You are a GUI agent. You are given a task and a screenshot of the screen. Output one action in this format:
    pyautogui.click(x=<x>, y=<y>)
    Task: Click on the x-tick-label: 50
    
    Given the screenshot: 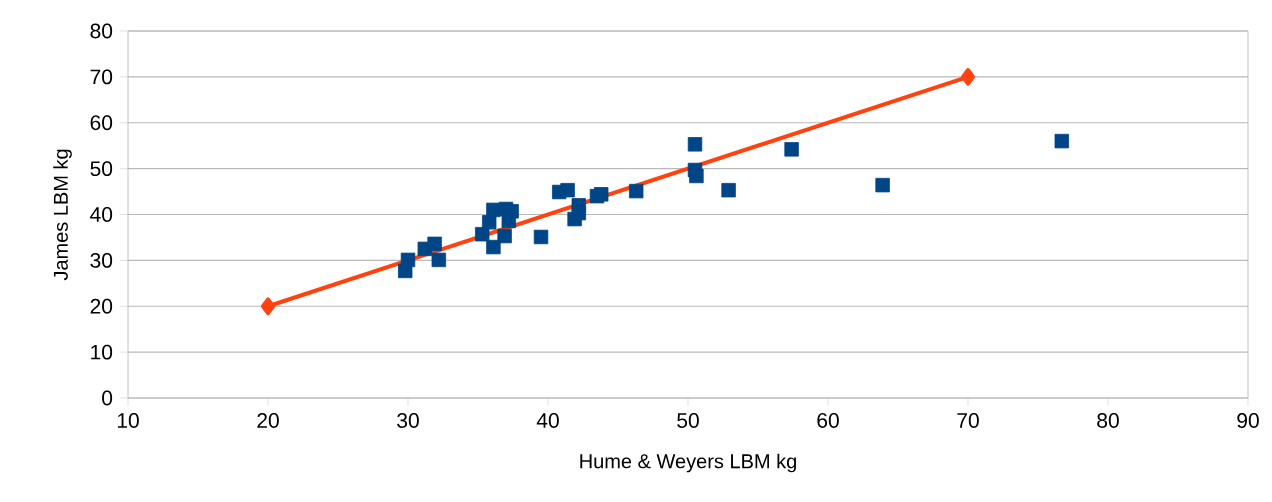 What is the action you would take?
    pyautogui.click(x=688, y=420)
    